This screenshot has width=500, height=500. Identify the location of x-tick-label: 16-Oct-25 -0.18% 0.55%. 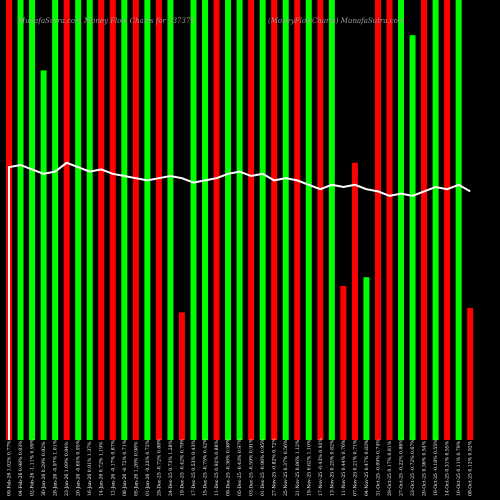
(436, 467).